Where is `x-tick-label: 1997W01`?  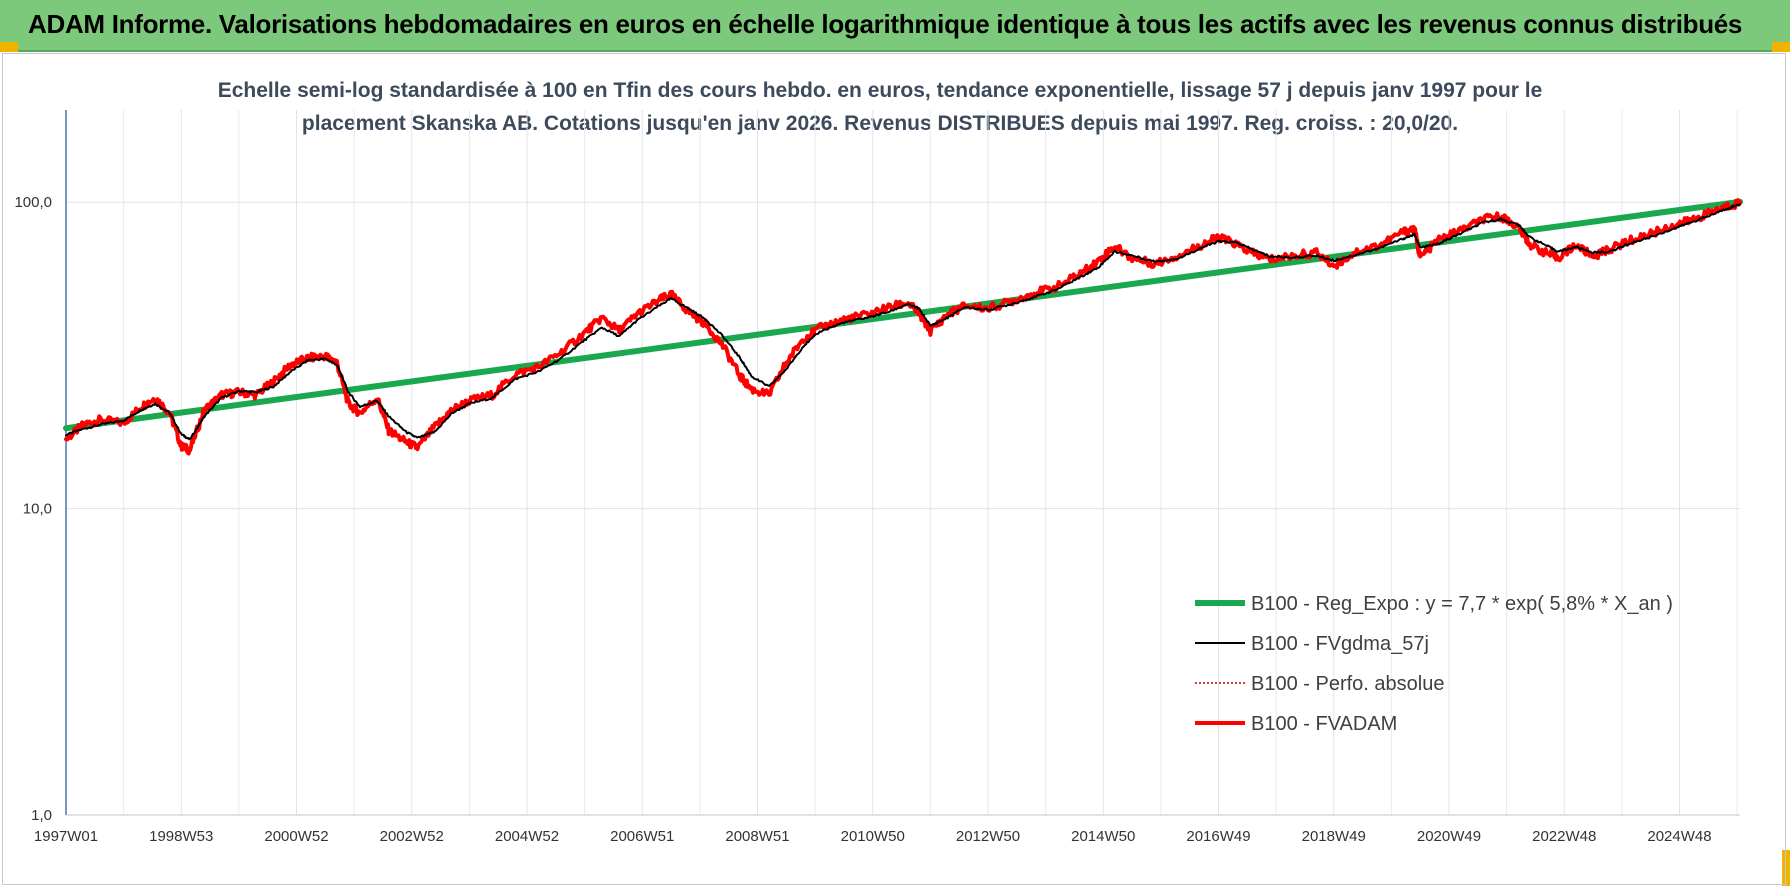
x-tick-label: 1997W01 is located at coordinates (66, 836).